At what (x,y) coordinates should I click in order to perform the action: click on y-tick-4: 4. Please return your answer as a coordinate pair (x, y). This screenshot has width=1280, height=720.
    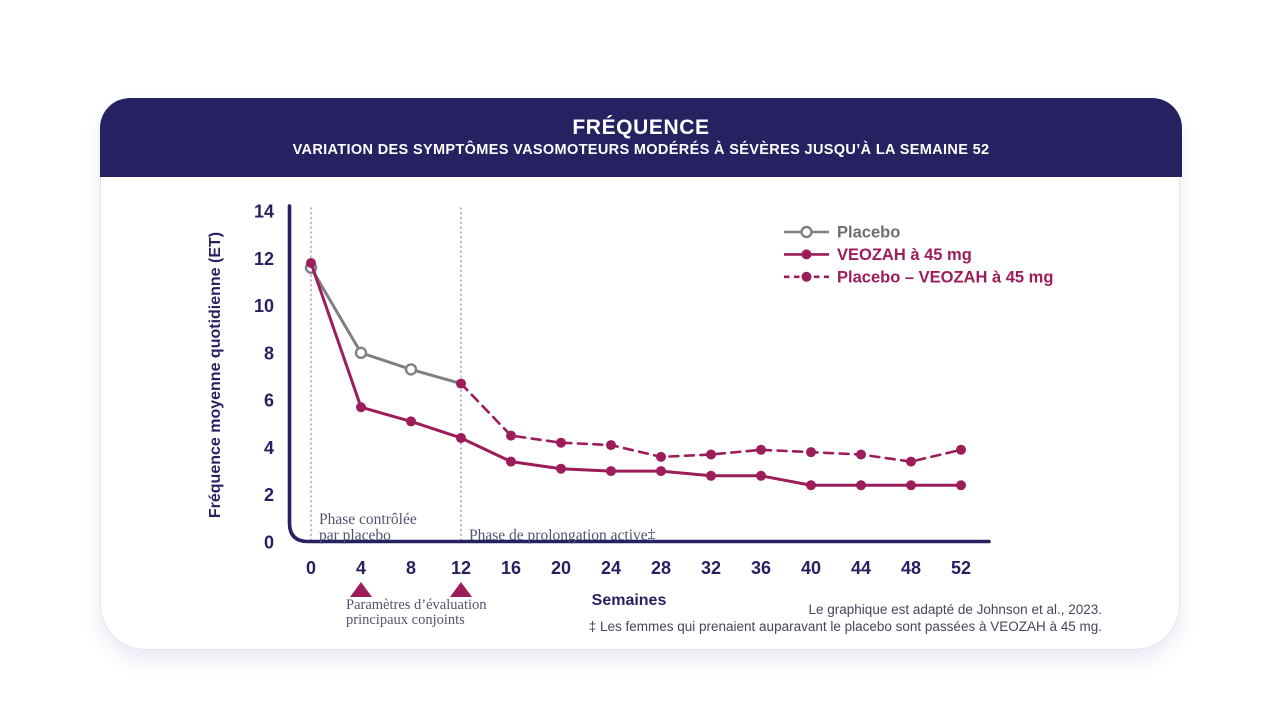
    Looking at the image, I should click on (269, 448).